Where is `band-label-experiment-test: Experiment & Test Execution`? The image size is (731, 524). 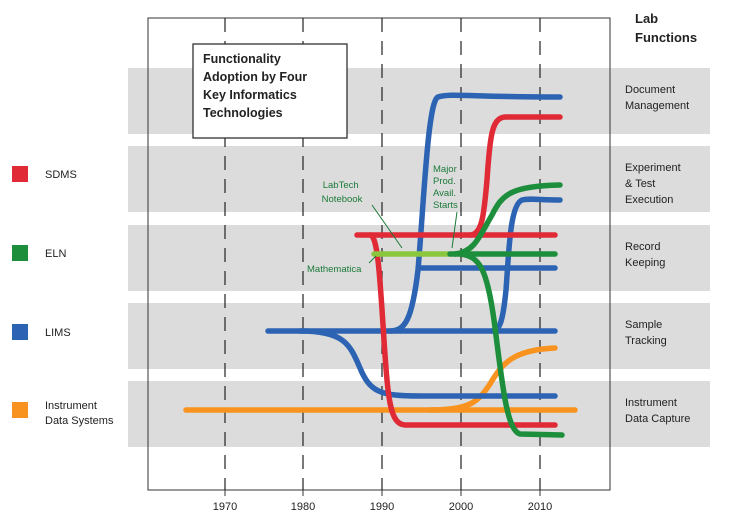 band-label-experiment-test: Experiment & Test Execution is located at coordinates (654, 184).